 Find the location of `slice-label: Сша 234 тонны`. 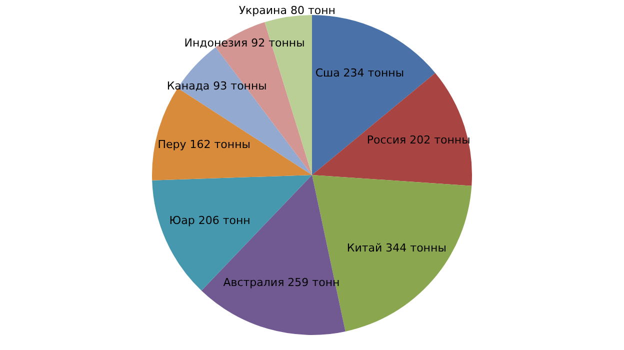

slice-label: Сша 234 тонны is located at coordinates (359, 73).